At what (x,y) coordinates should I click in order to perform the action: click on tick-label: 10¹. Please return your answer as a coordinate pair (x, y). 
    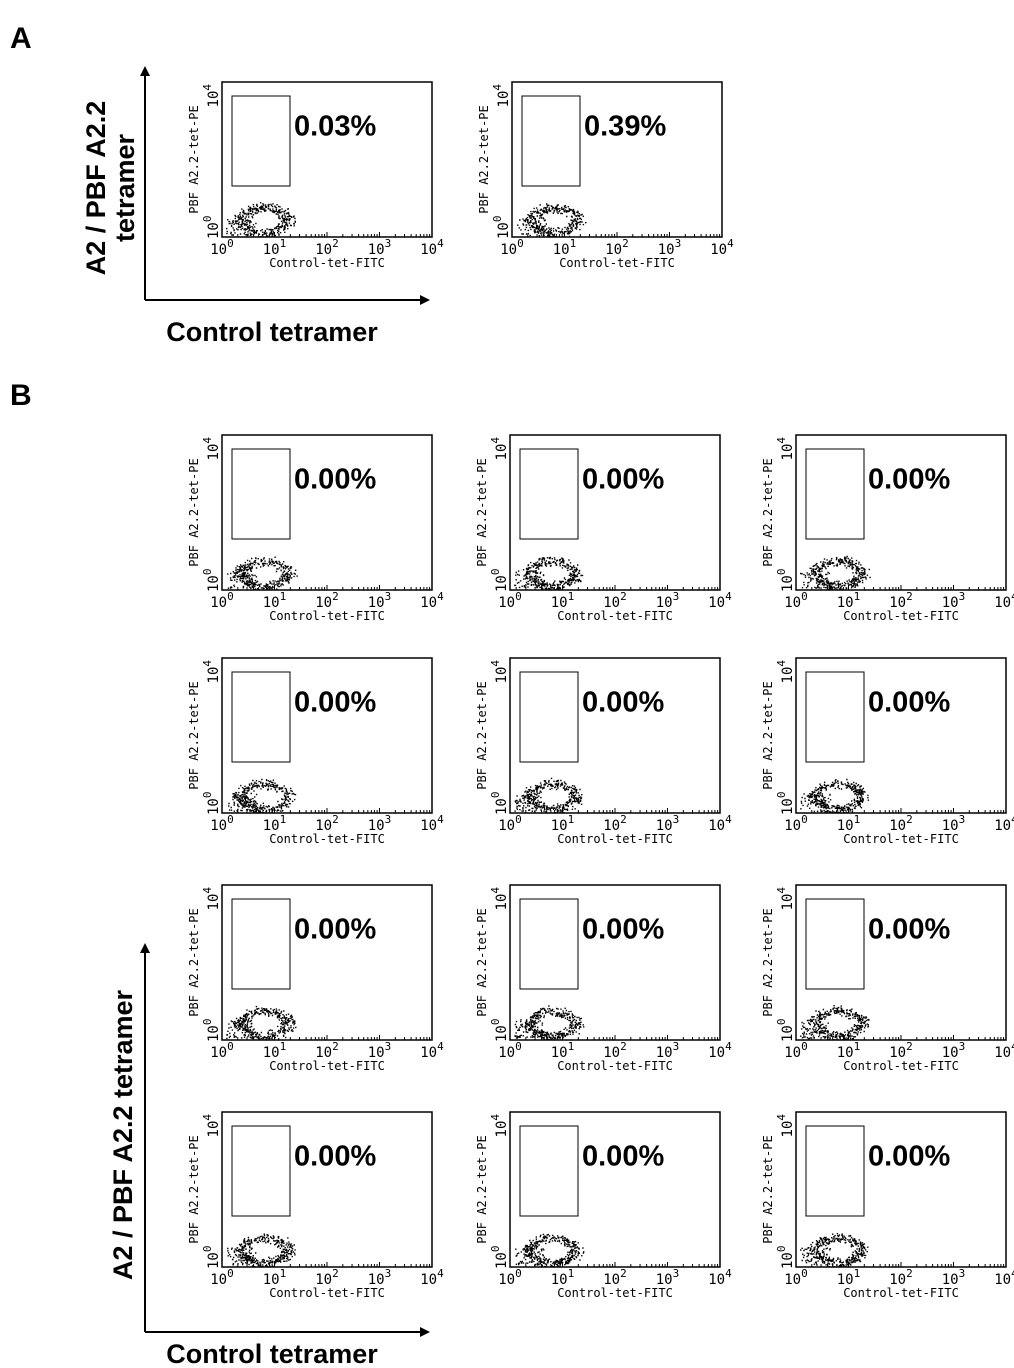
    Looking at the image, I should click on (274, 823).